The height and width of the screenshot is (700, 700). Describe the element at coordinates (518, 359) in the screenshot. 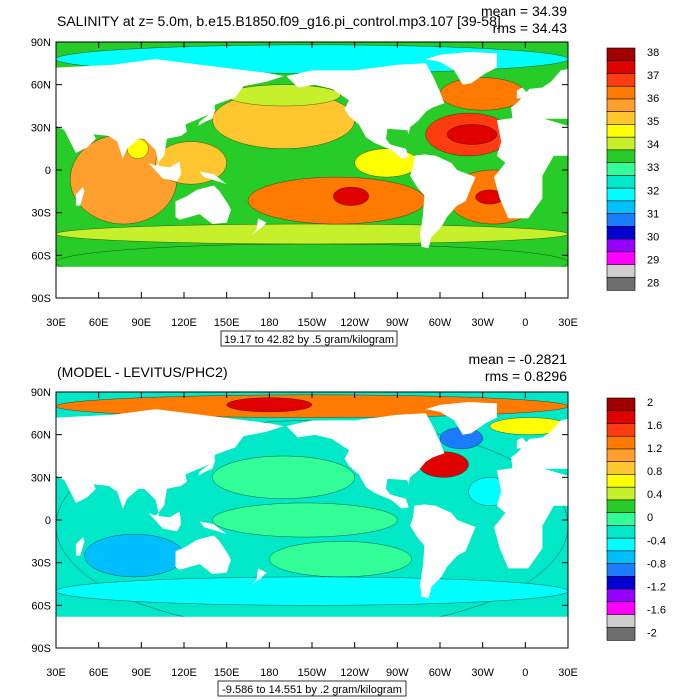

I see `stat-mean: mean = -0.2821` at that location.